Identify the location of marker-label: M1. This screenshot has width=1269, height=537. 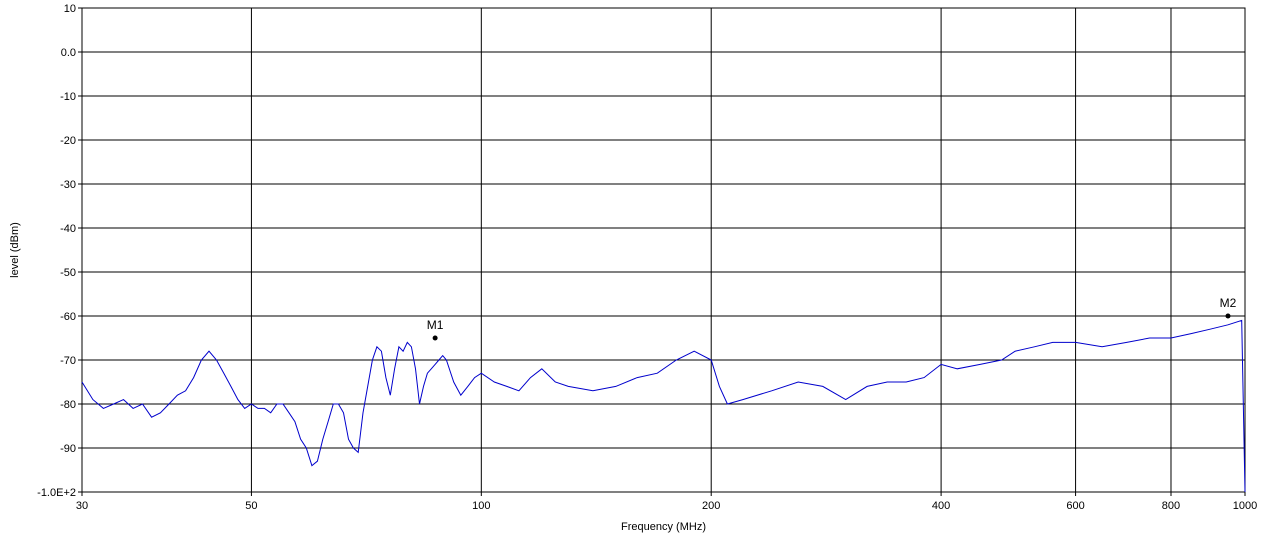
(435, 325).